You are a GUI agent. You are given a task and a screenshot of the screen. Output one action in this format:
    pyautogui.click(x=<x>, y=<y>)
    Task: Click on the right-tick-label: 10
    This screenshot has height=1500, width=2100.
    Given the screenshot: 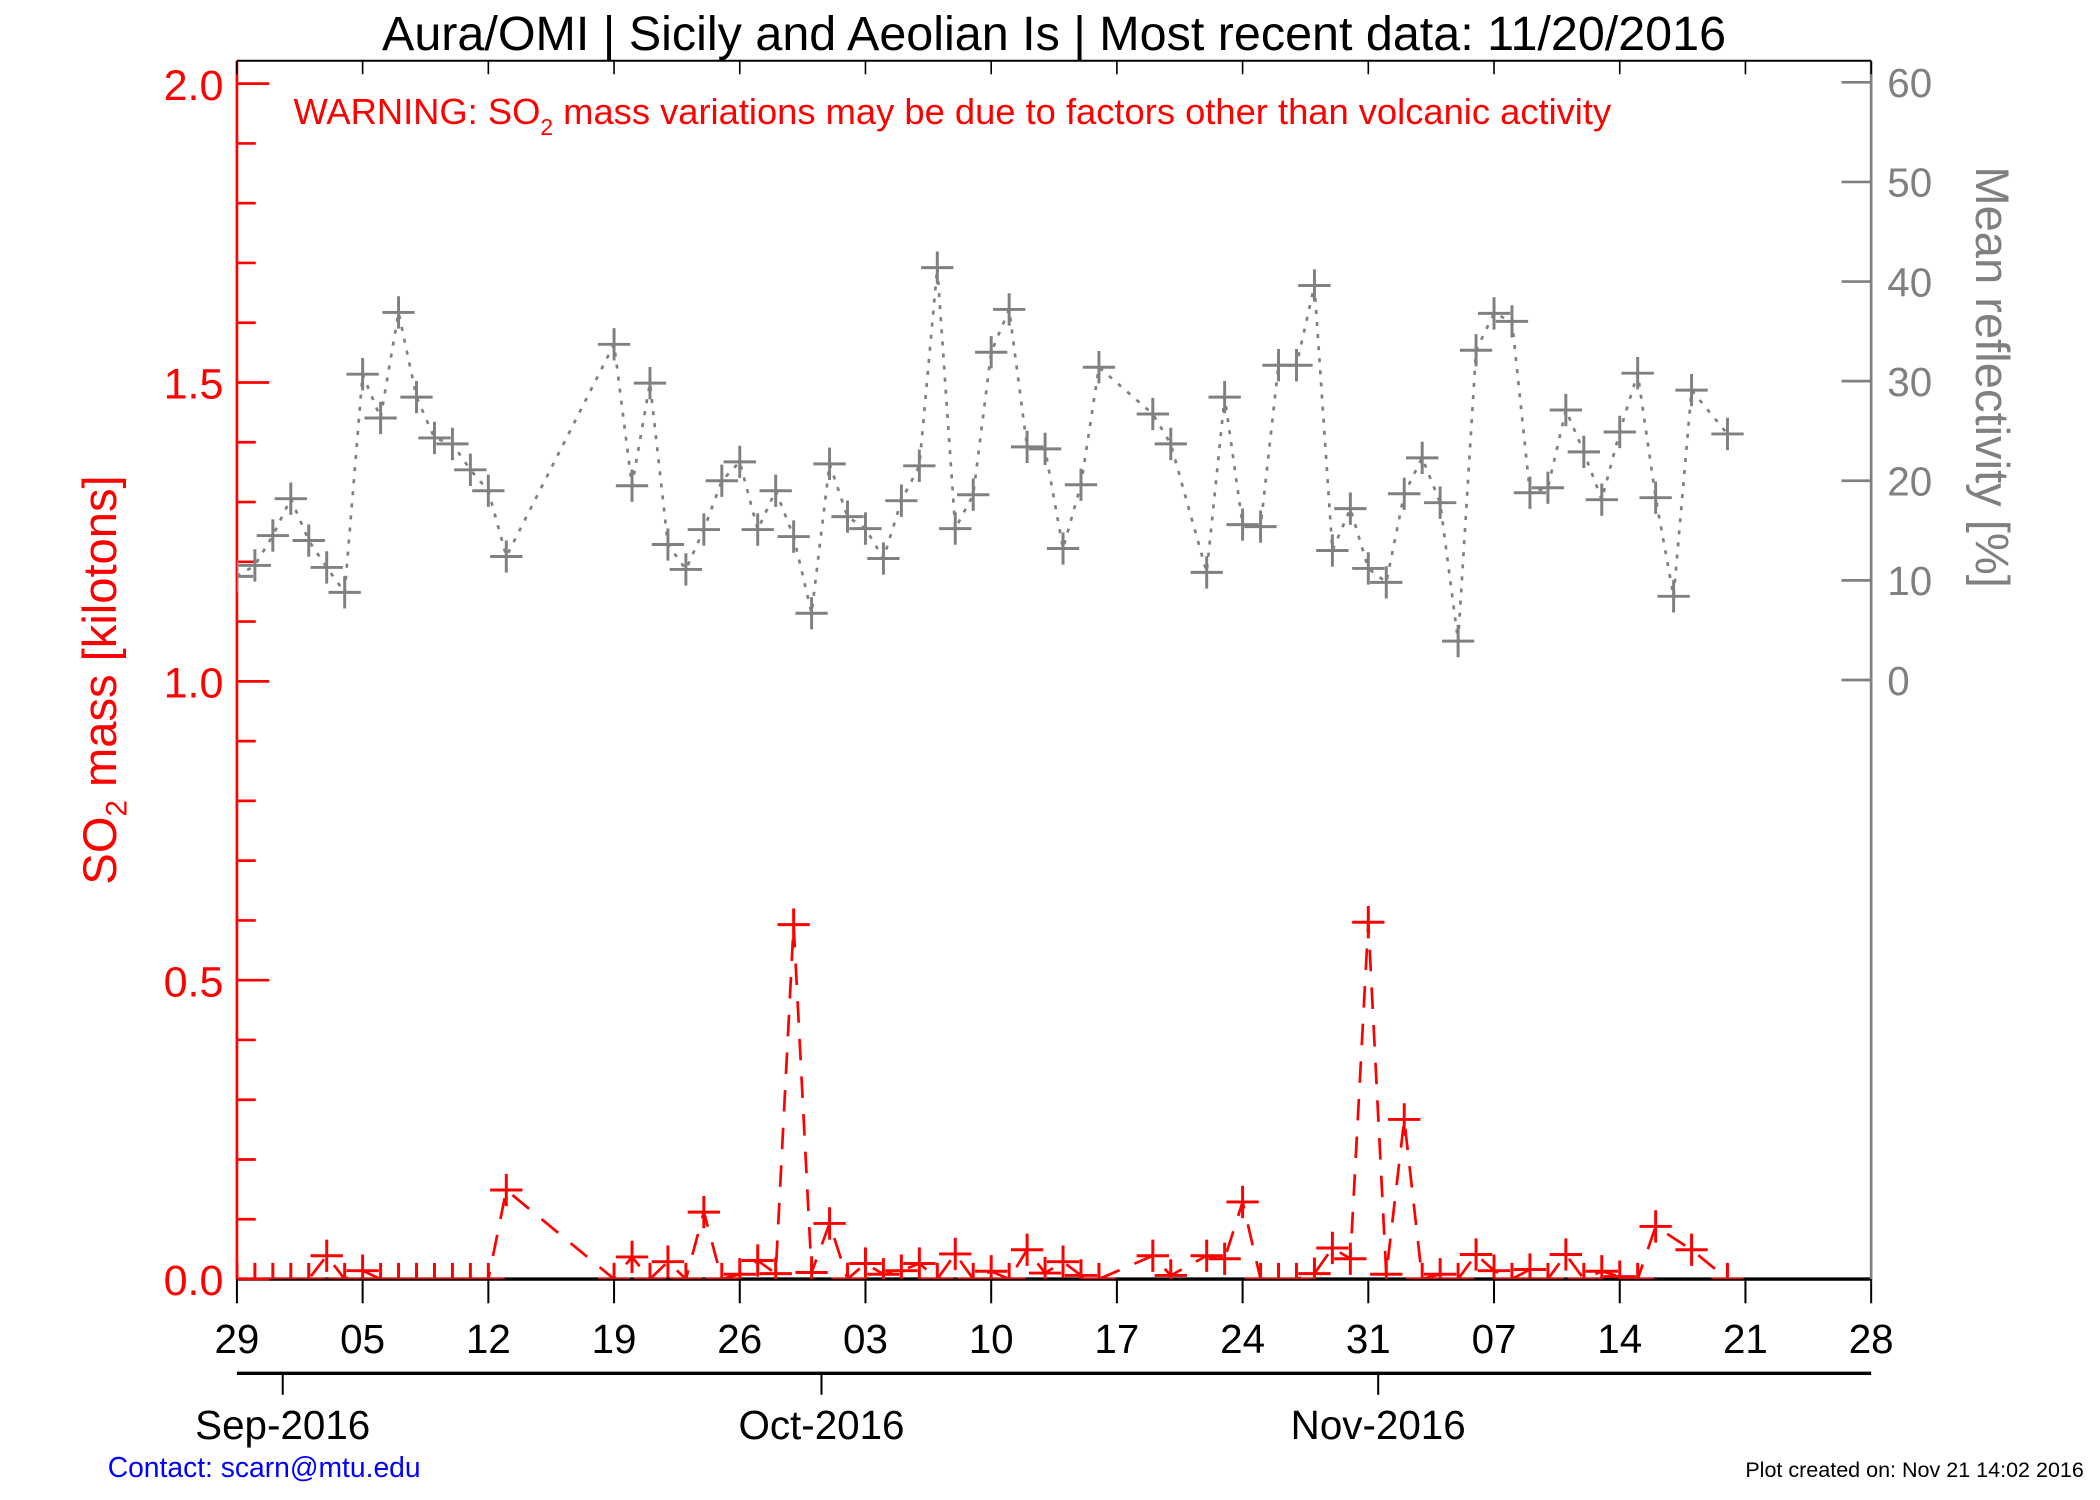 What is the action you would take?
    pyautogui.click(x=1909, y=581)
    